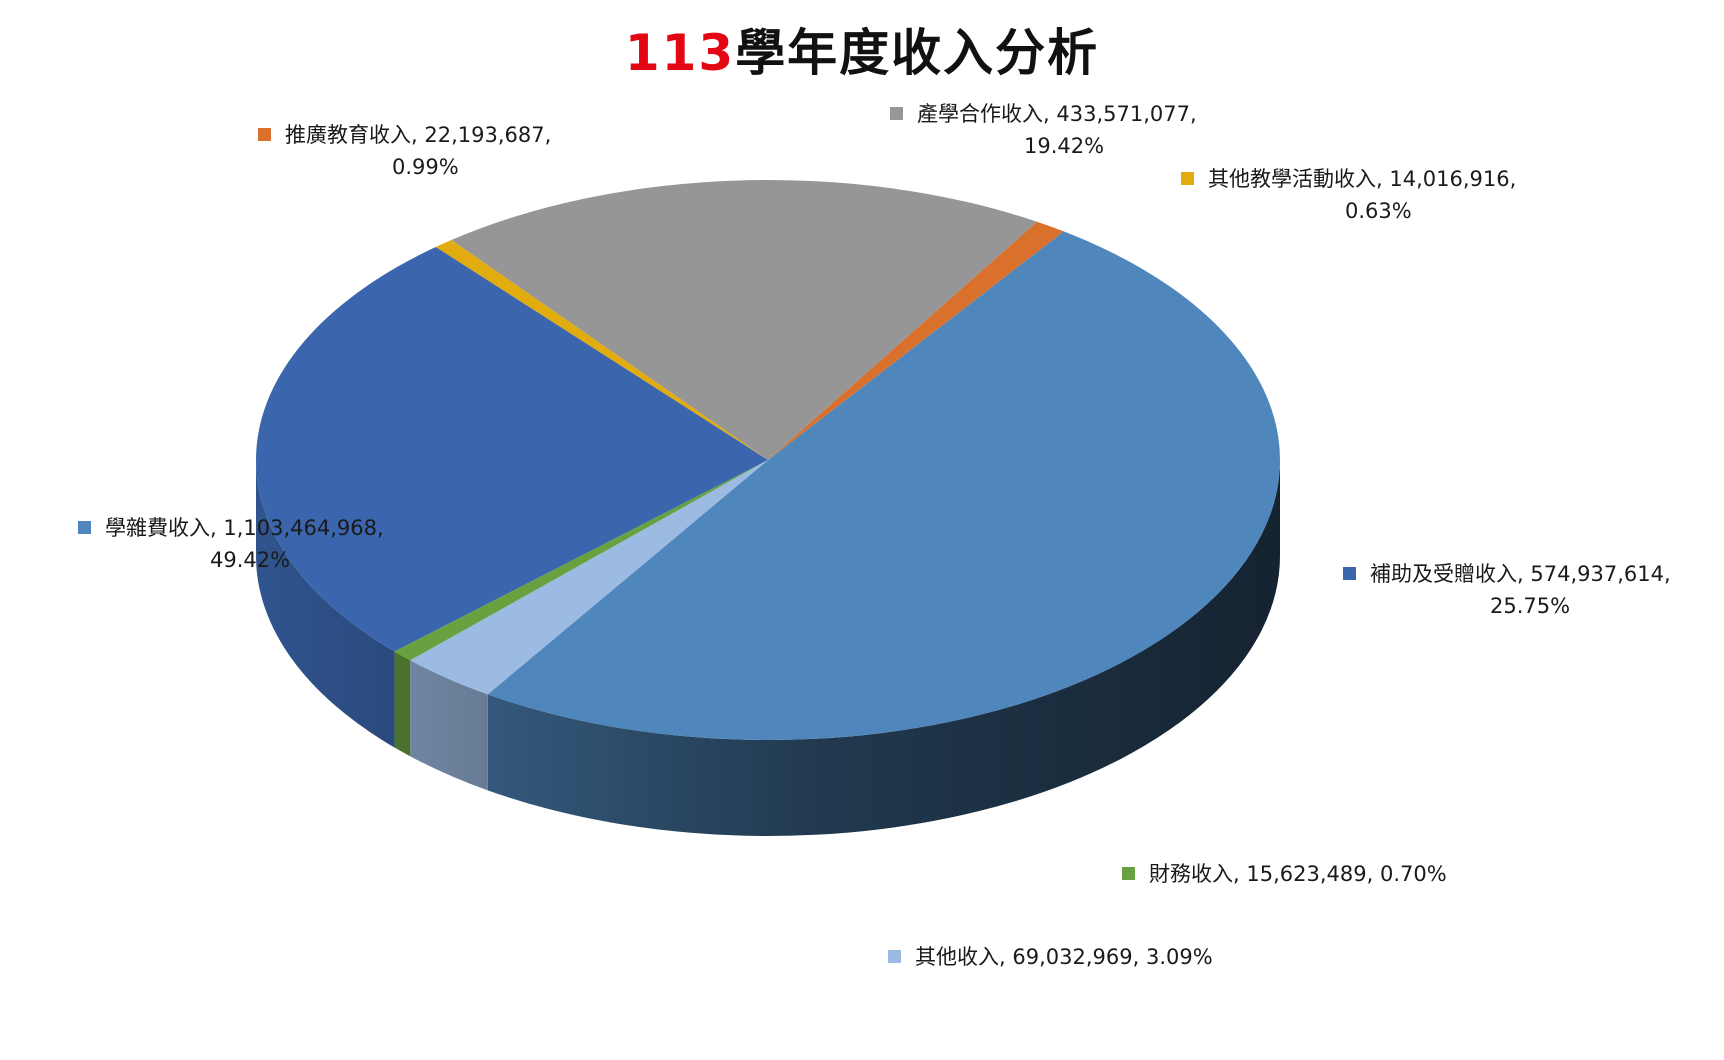  Describe the element at coordinates (1123, 114) in the screenshot. I see `label-value-industry: 433,571,077` at that location.